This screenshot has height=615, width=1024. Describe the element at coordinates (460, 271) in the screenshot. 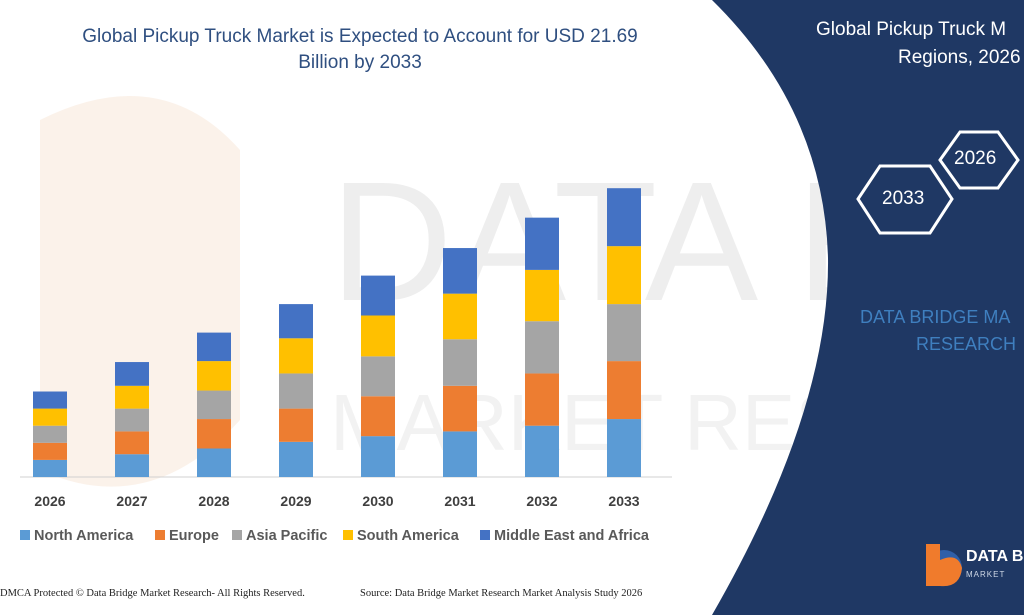

I see `bar-2031-middle-east-and-africa` at that location.